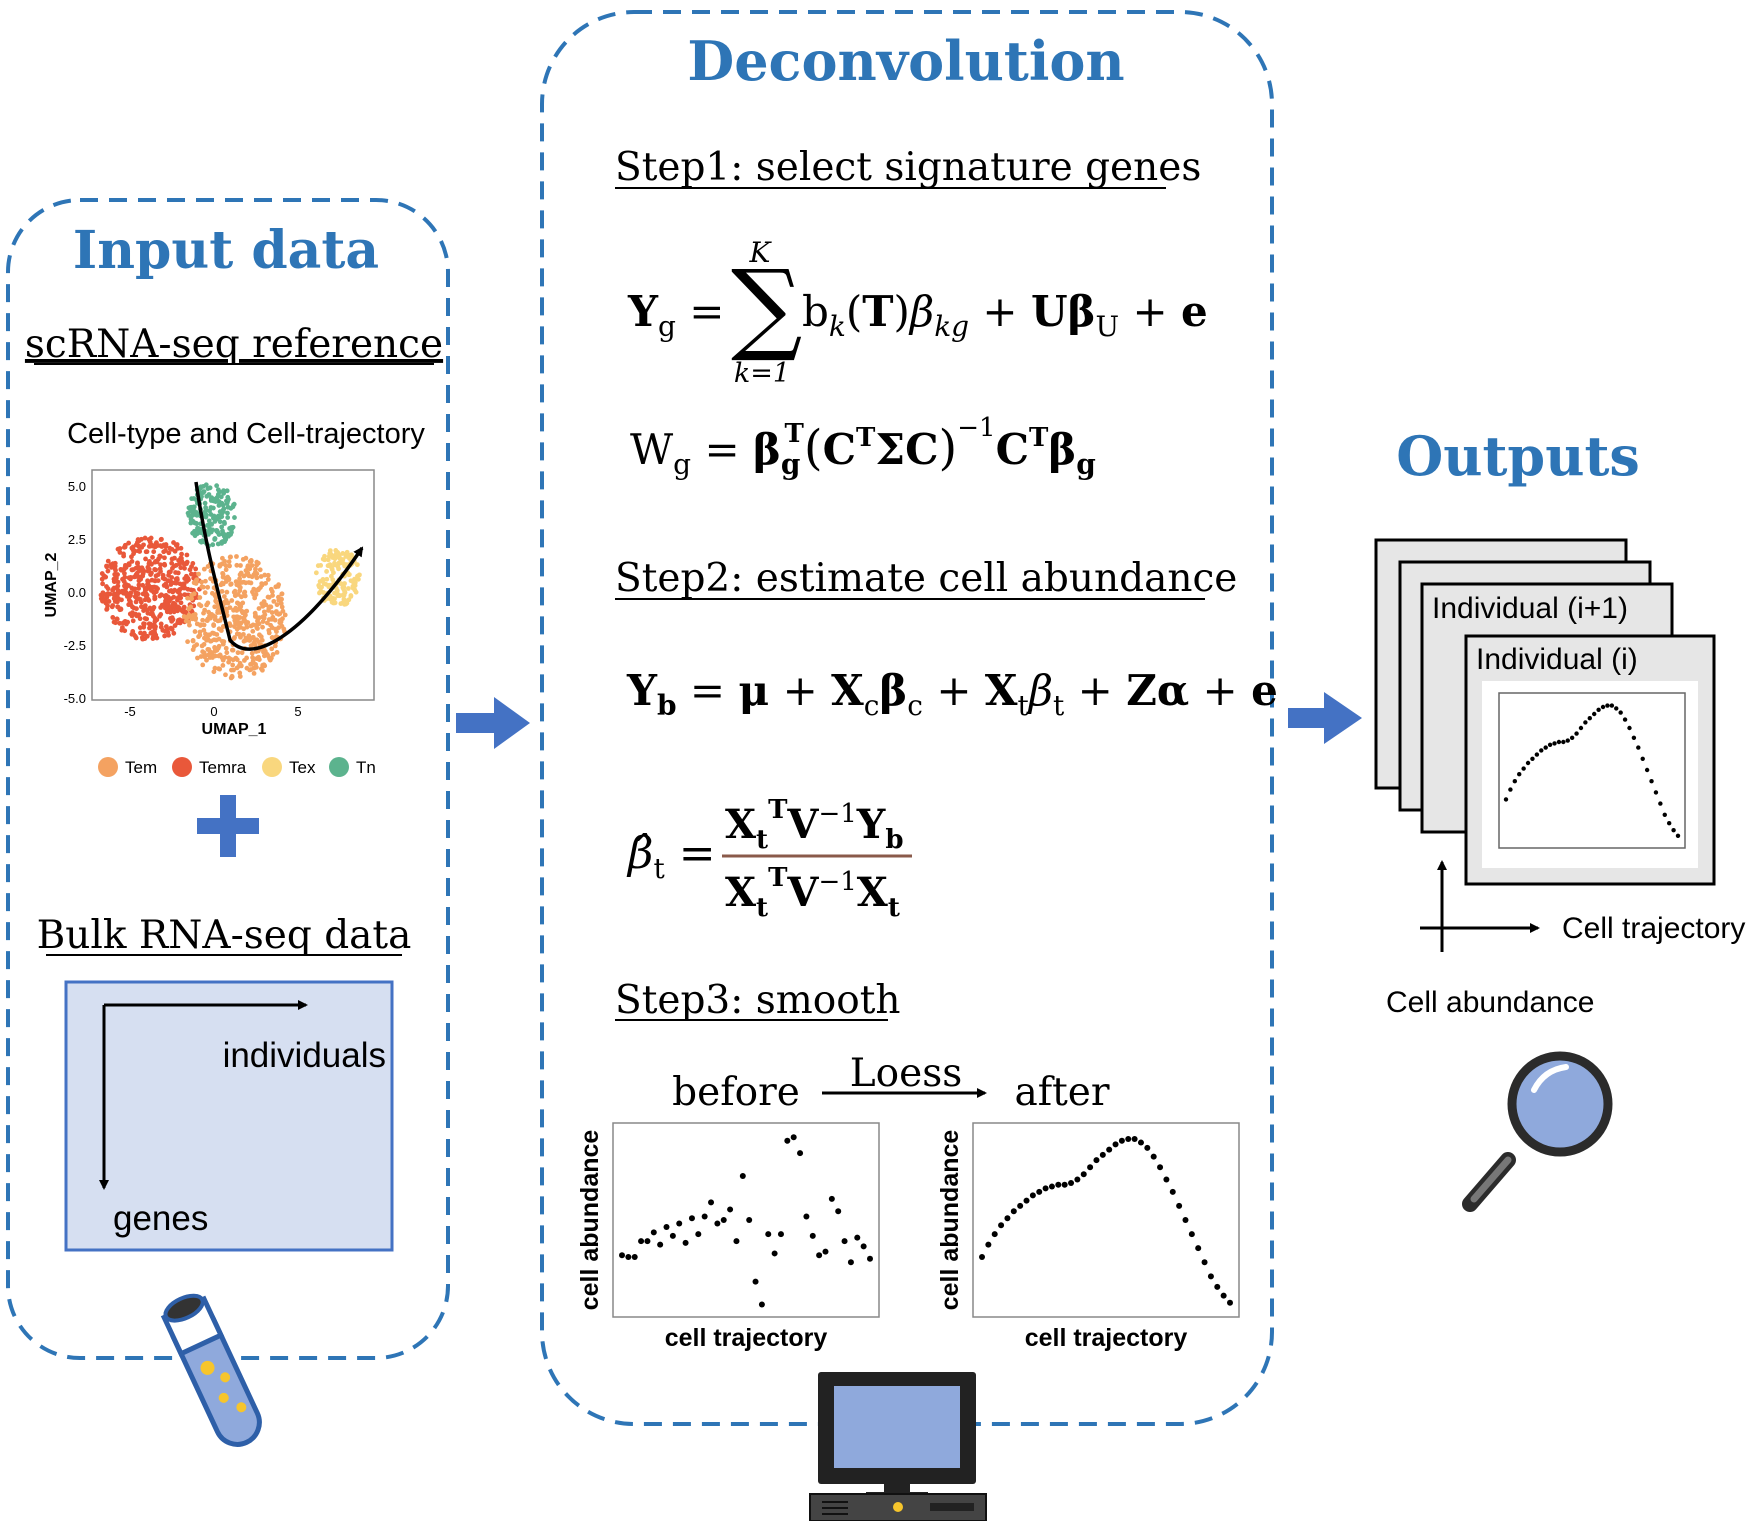  I want to click on equation-3: Yb = μ + Xcβc + Xtβt + Zα + e, so click(952, 694).